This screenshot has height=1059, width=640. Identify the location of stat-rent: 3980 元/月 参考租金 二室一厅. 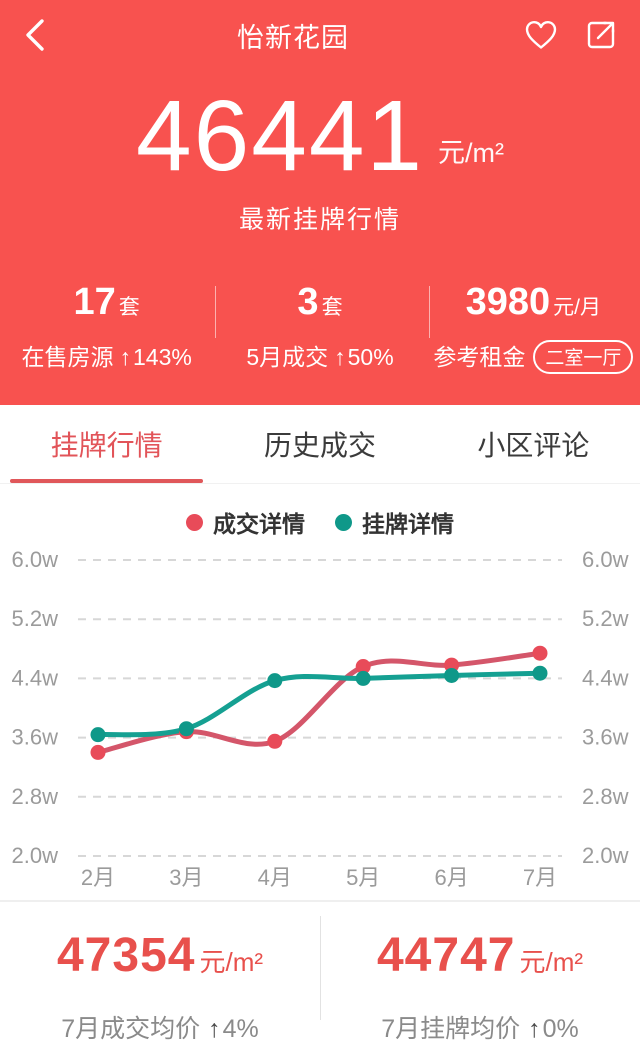
(533, 327).